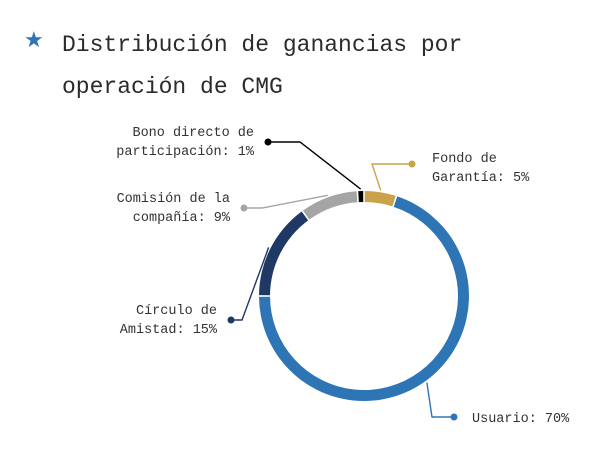  What do you see at coordinates (391, 177) in the screenshot?
I see `leader-line-fondo-de` at bounding box center [391, 177].